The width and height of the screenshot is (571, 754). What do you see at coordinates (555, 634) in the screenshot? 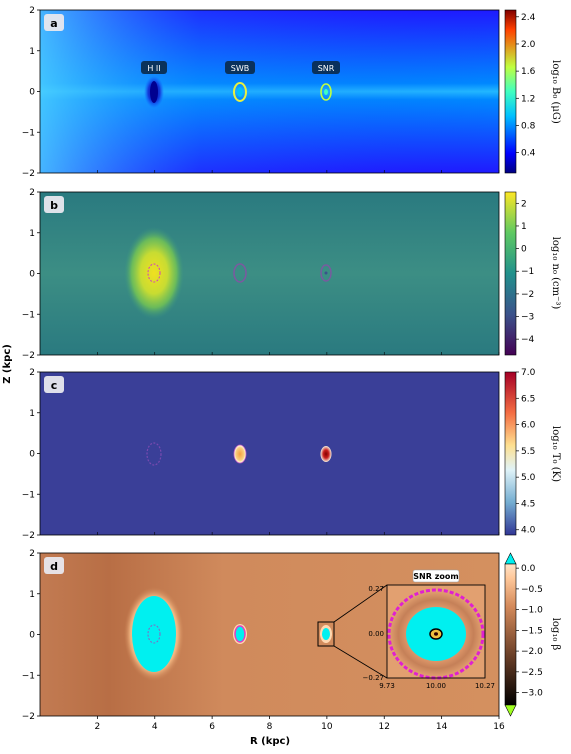
I see `colorbar-d-label: log₁₀ β` at bounding box center [555, 634].